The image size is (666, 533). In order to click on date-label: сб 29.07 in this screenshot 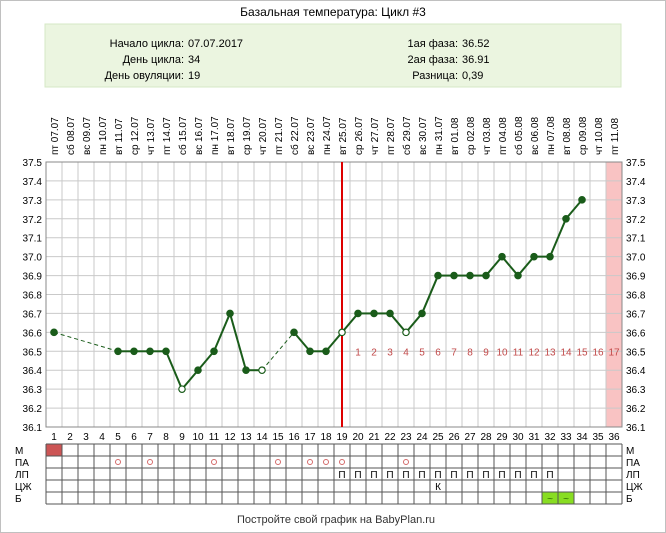, I will do `click(407, 135)`.